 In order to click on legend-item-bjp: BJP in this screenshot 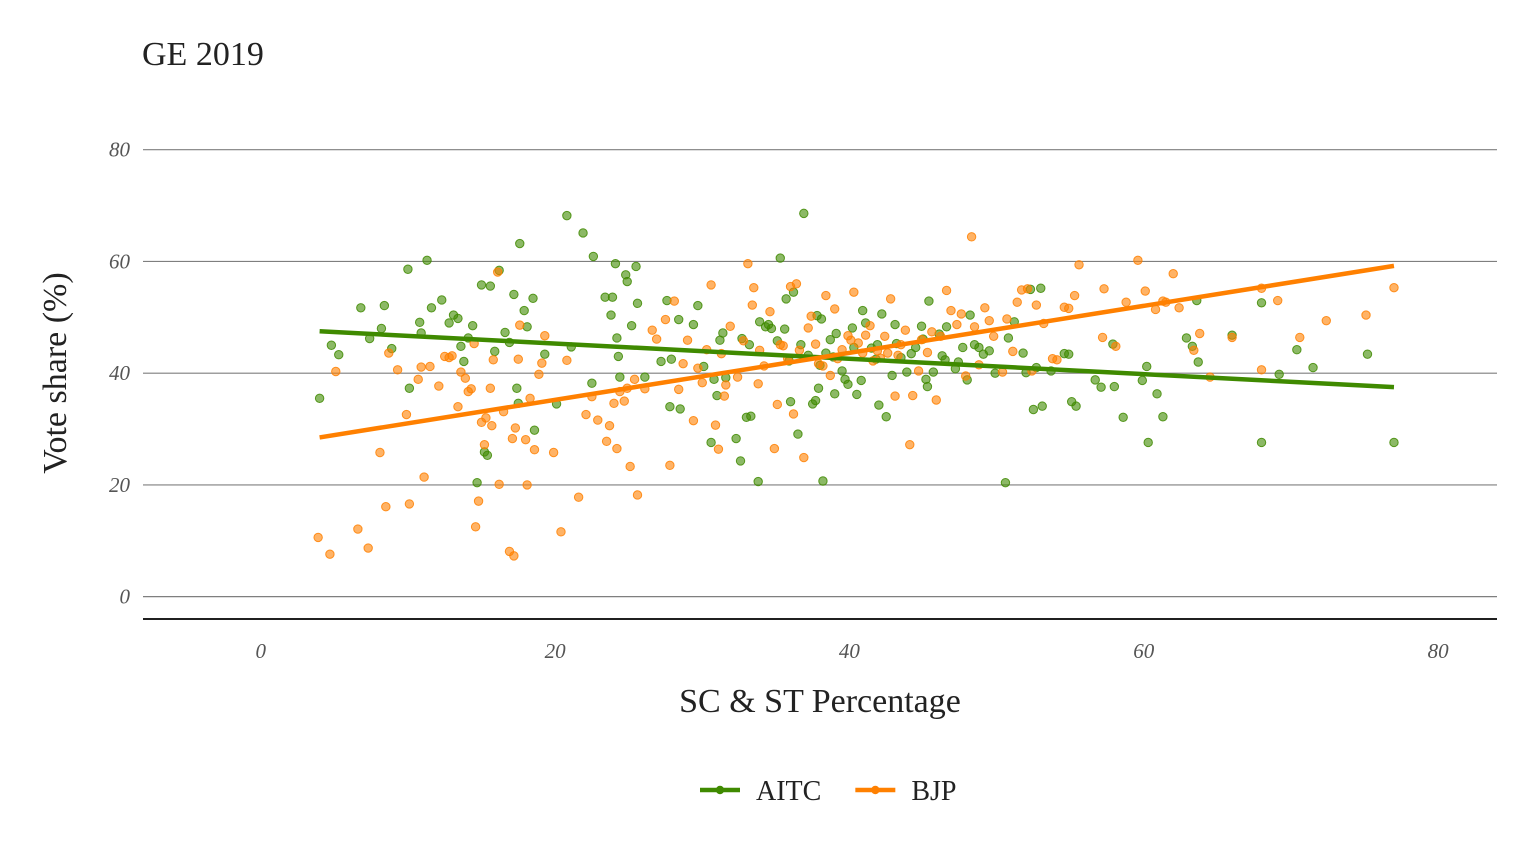, I will do `click(905, 791)`.